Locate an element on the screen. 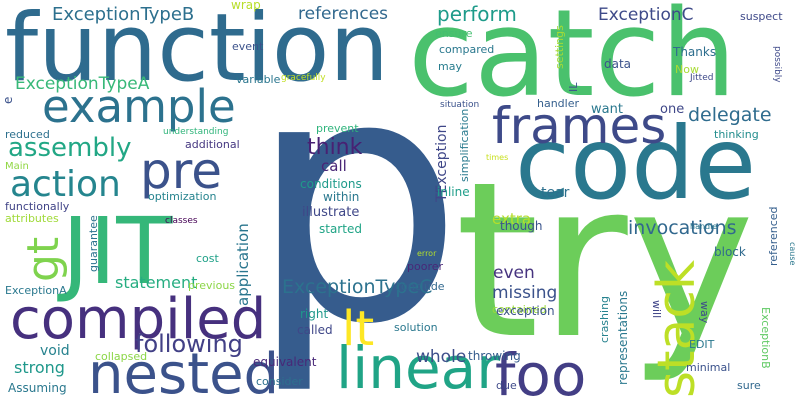 The image size is (800, 400). word-started: started is located at coordinates (340, 229).